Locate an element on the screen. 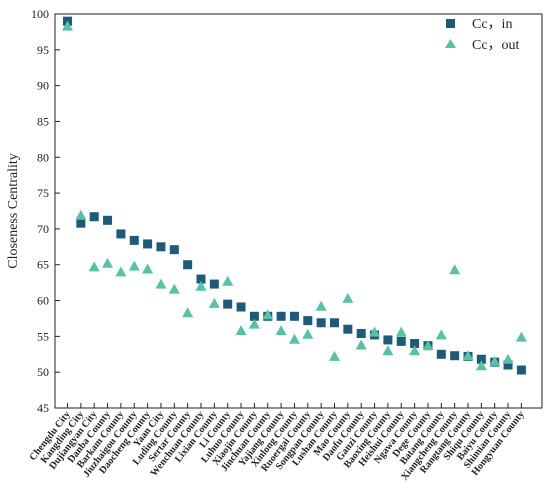  y-tick-label: 70 is located at coordinates (43, 229).